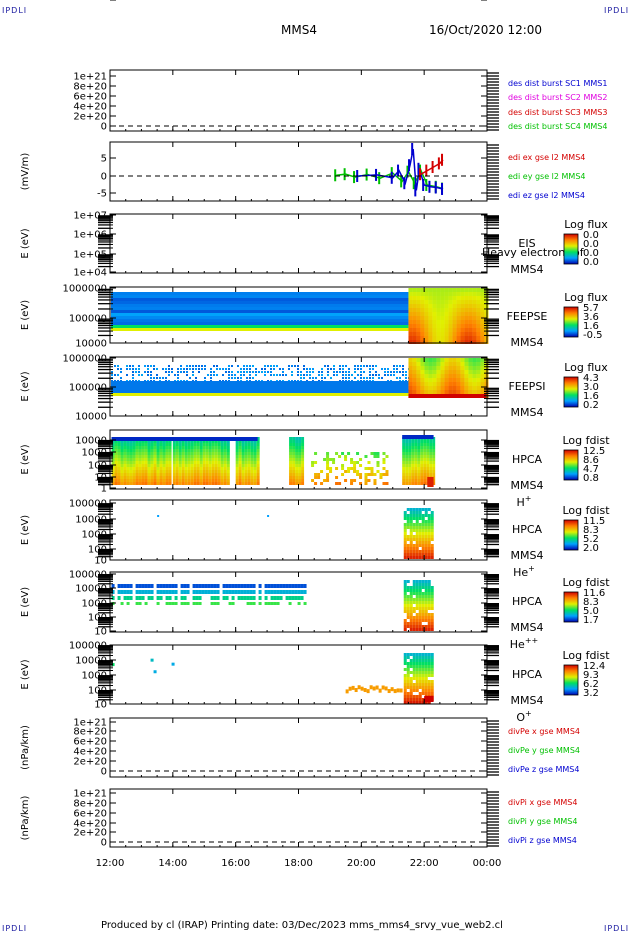  What do you see at coordinates (593, 335) in the screenshot?
I see `colorbar-tick-label: -0.5` at bounding box center [593, 335].